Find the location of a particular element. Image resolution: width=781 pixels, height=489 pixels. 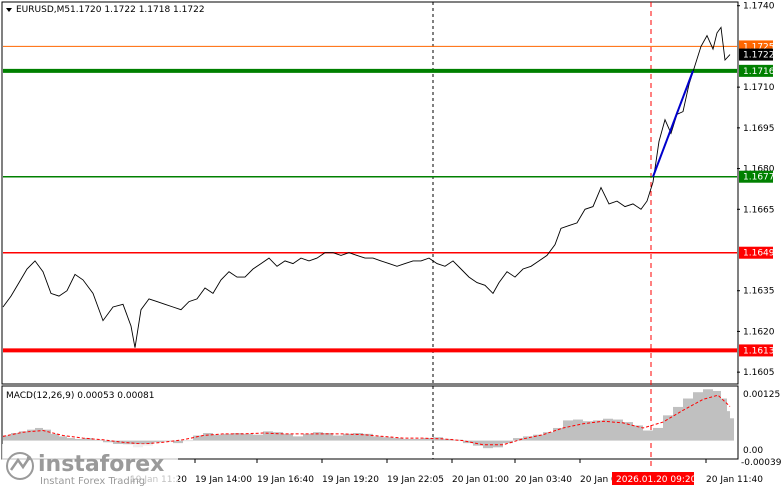

x-tick-label-4: 19 Jan 22:05 is located at coordinates (415, 480).